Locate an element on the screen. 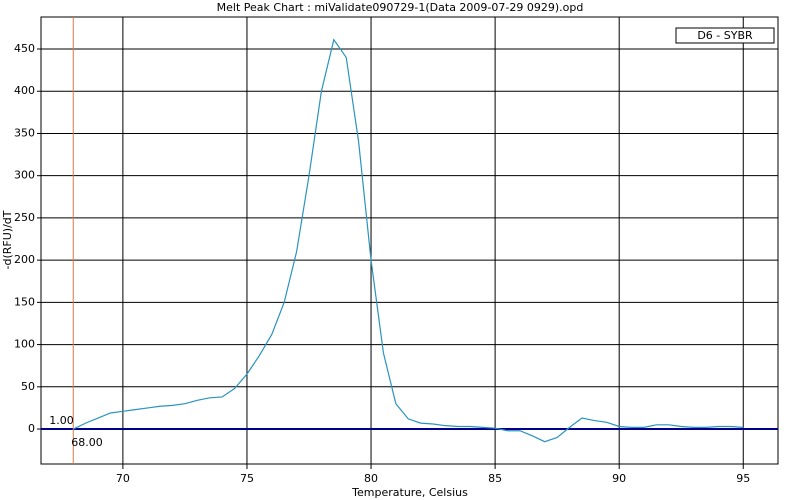 Image resolution: width=800 pixels, height=500 pixels. x-tick-label: 95 is located at coordinates (743, 478).